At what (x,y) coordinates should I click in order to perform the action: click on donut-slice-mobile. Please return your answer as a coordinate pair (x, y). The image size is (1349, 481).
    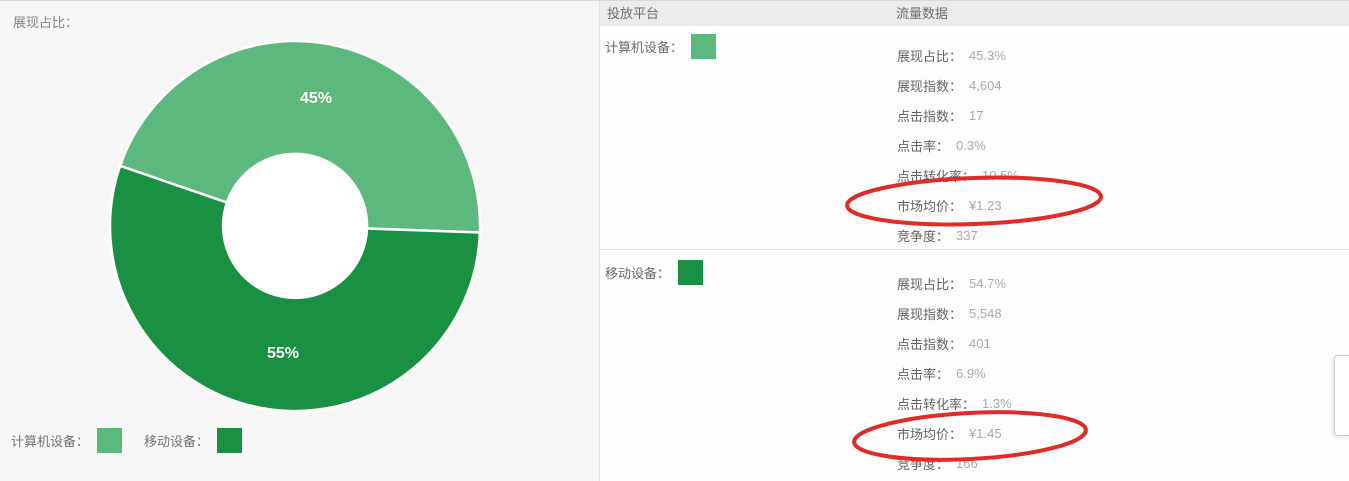
    Looking at the image, I should click on (295, 288).